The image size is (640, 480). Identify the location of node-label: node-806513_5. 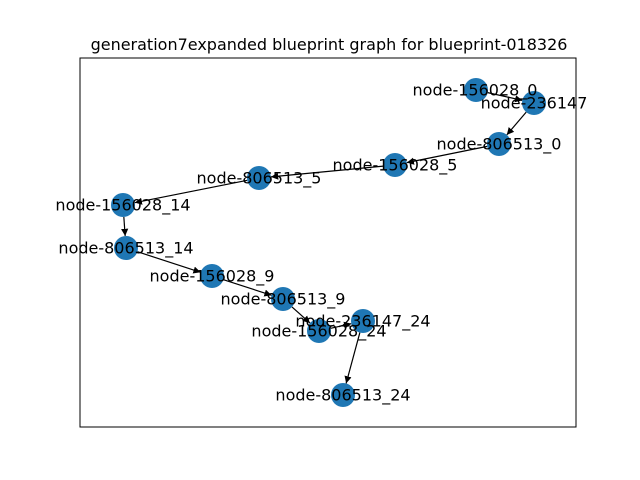
(259, 179).